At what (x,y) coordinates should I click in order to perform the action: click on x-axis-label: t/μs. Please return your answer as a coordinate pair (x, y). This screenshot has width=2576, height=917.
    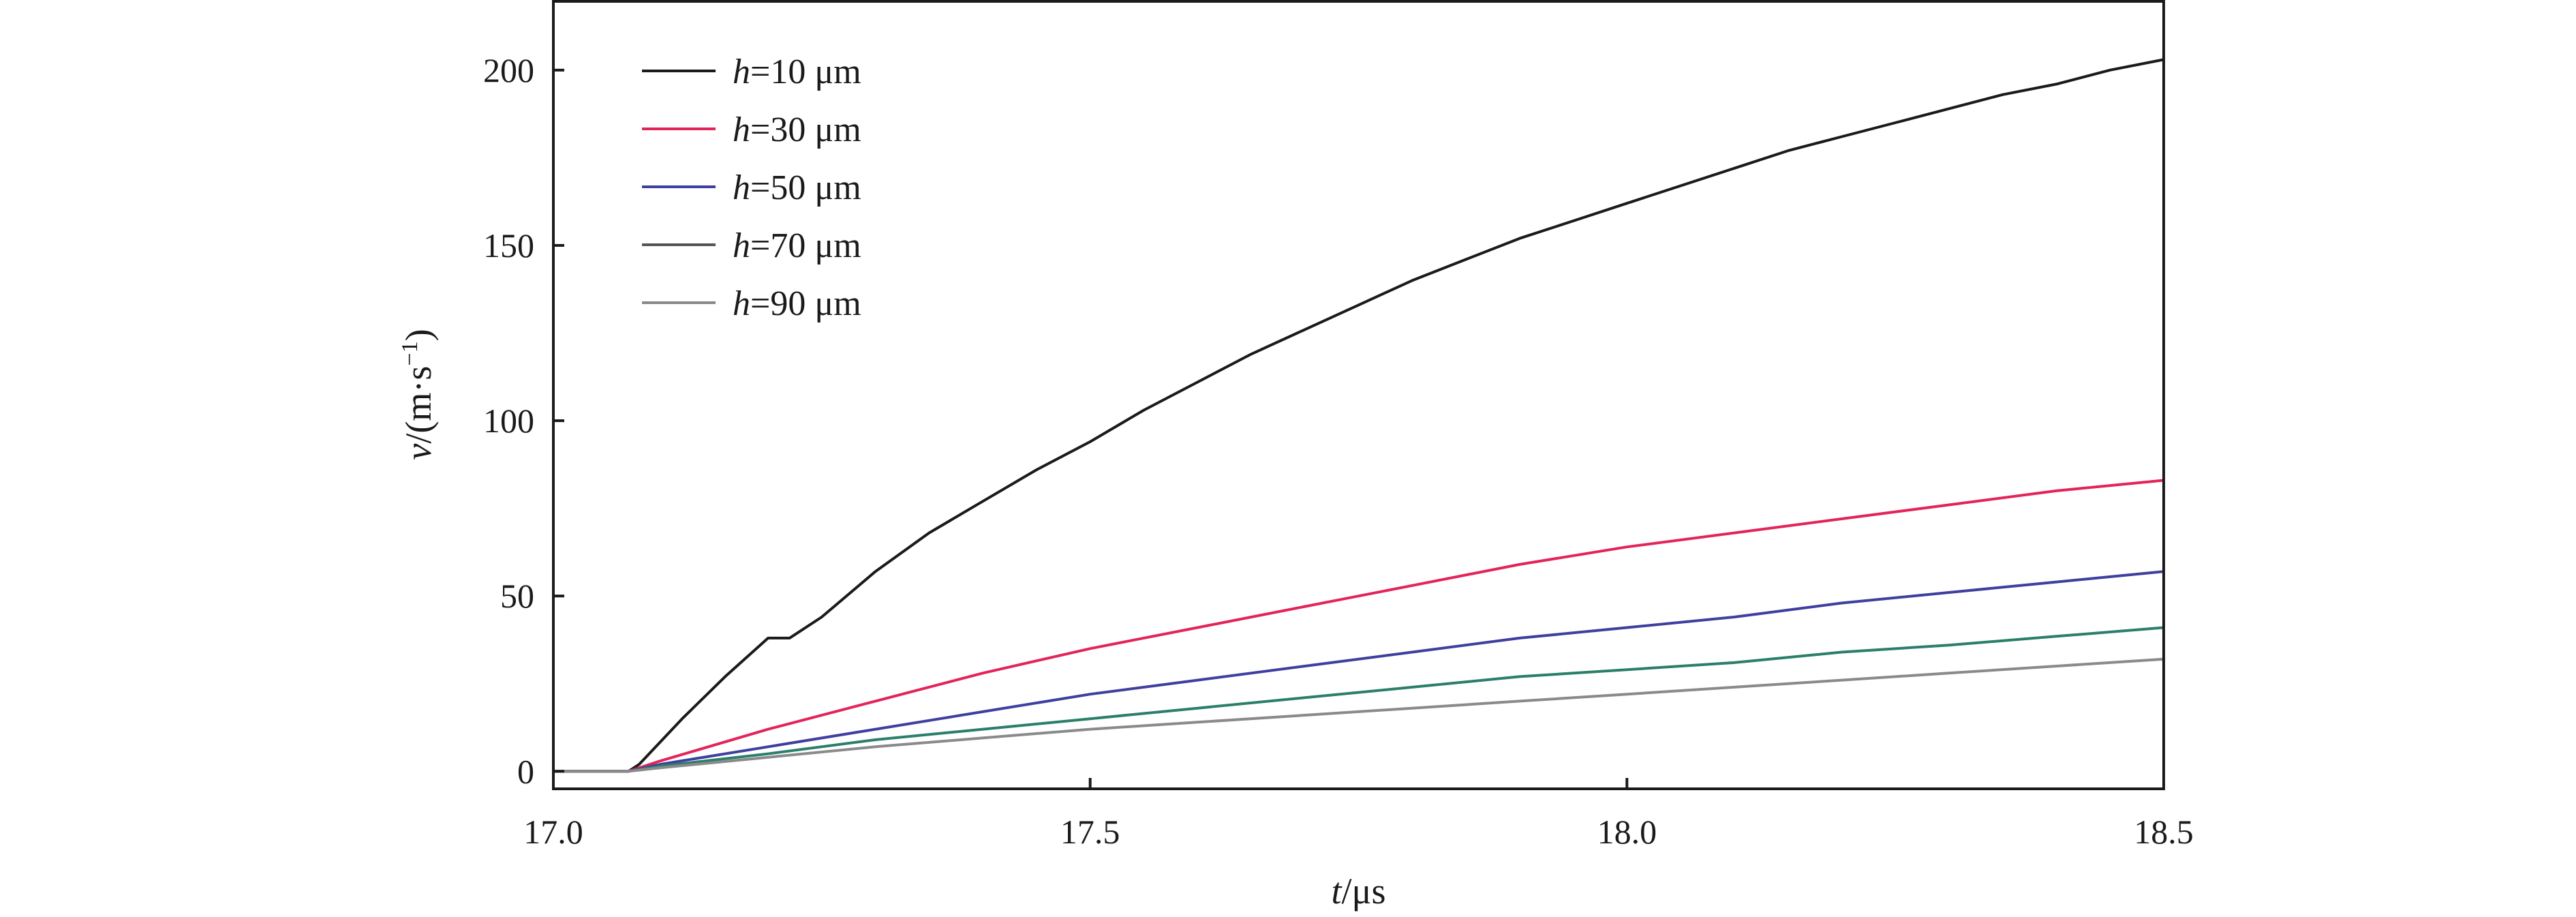
    Looking at the image, I should click on (1359, 891).